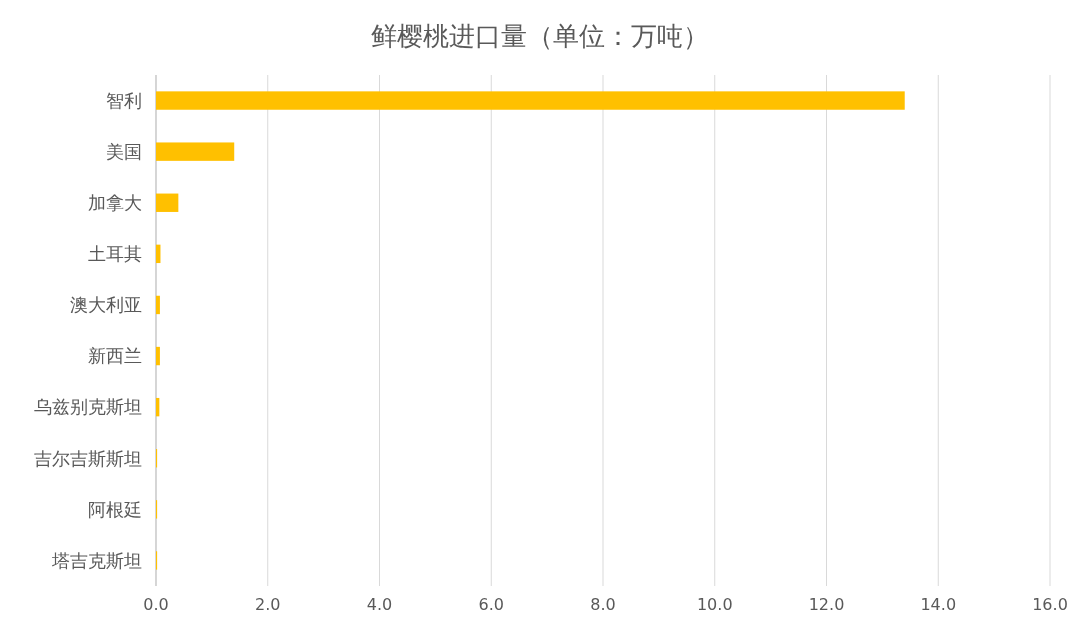 The height and width of the screenshot is (636, 1080). I want to click on x-tick-label: 0.0, so click(156, 604).